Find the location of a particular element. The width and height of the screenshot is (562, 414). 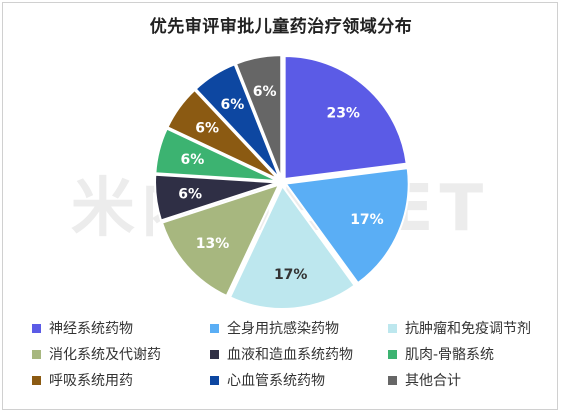

legend-item-1: 全身用抗感染药物 is located at coordinates (299, 328).